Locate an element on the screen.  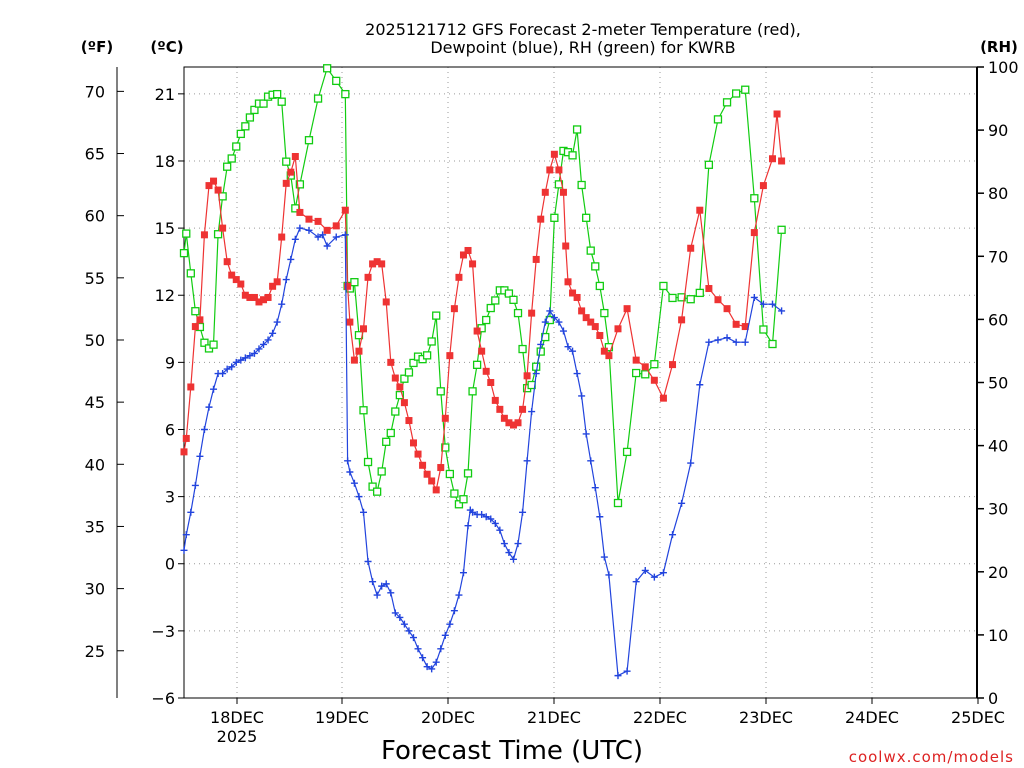
rh-tick-label-8: 20 is located at coordinates (998, 572).